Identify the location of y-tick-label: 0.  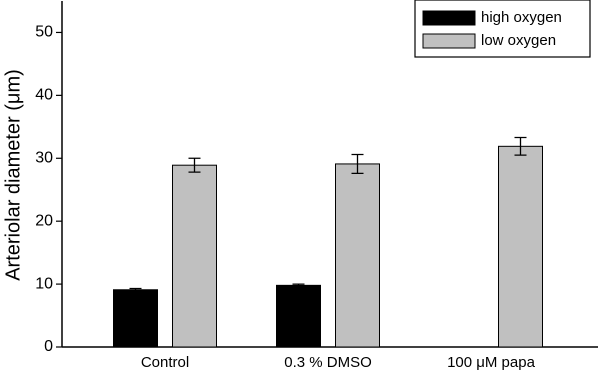
(48, 346).